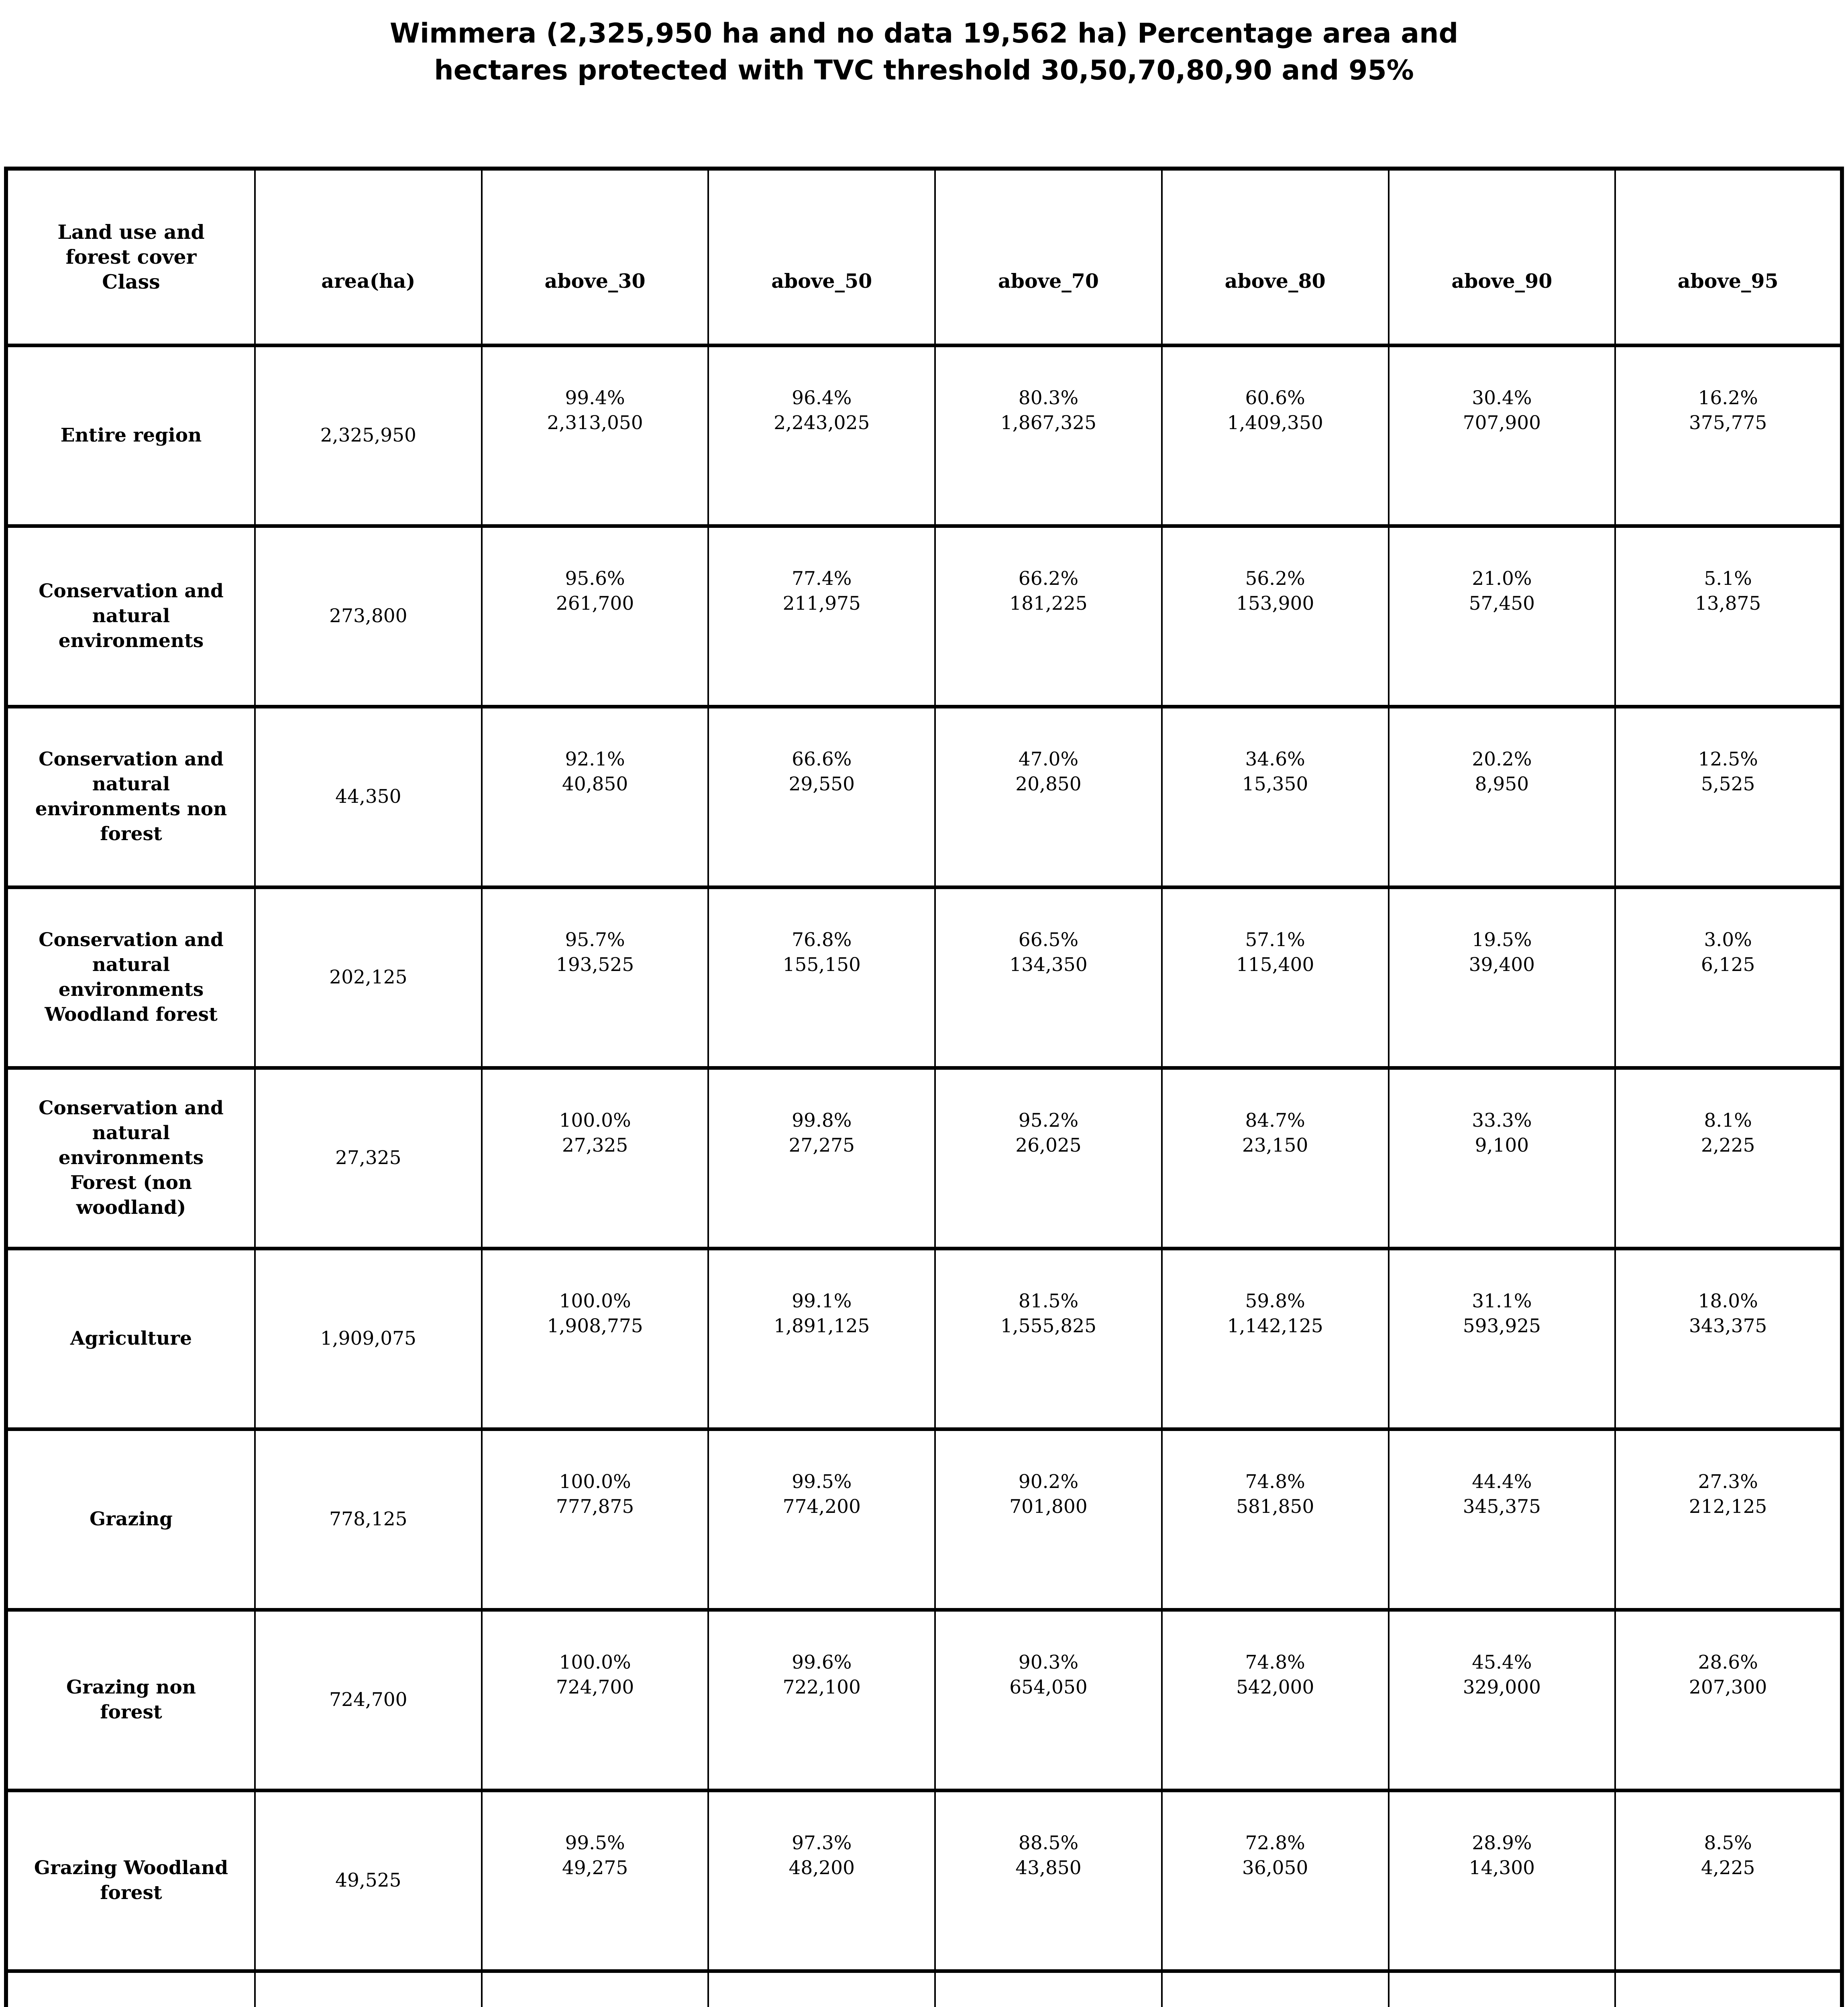 The height and width of the screenshot is (2007, 1848). What do you see at coordinates (1275, 784) in the screenshot?
I see `hectares-value: 15,350` at bounding box center [1275, 784].